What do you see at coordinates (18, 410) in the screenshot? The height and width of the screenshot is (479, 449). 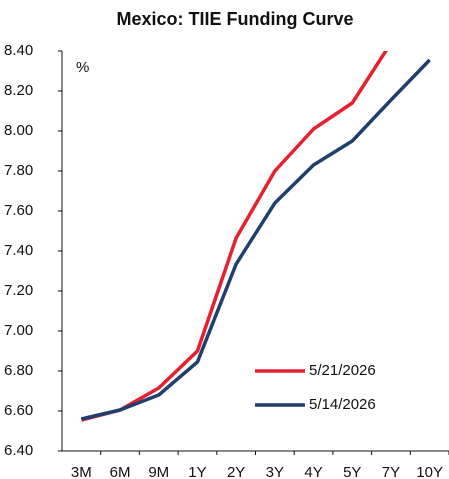 I see `y-tick-label: 6.60` at bounding box center [18, 410].